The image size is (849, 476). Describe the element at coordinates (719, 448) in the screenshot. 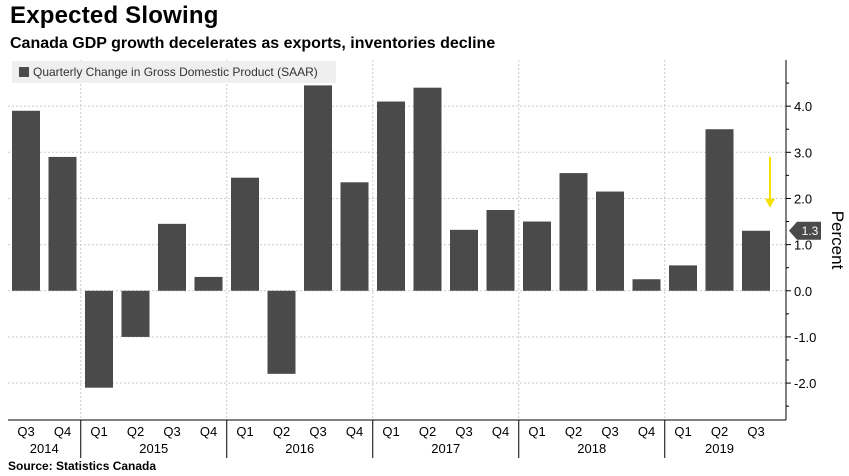

I see `x-year-label: 2019` at that location.